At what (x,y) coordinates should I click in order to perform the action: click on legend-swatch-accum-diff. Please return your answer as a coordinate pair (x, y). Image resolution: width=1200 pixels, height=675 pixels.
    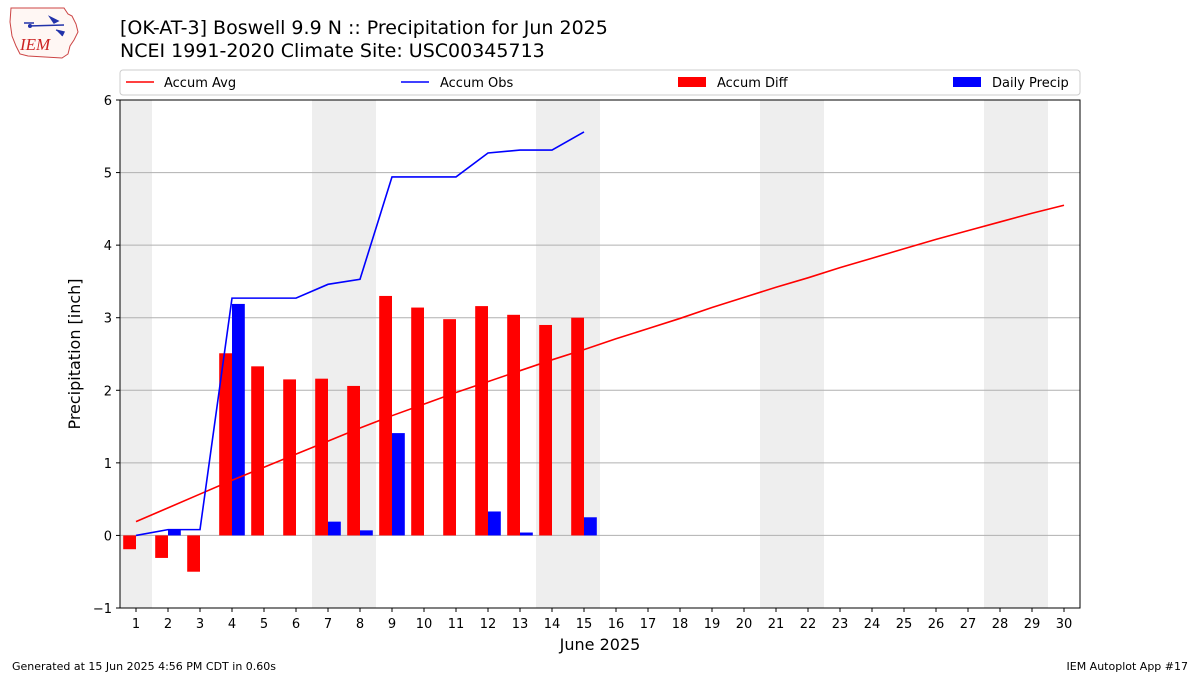
    Looking at the image, I should click on (692, 82).